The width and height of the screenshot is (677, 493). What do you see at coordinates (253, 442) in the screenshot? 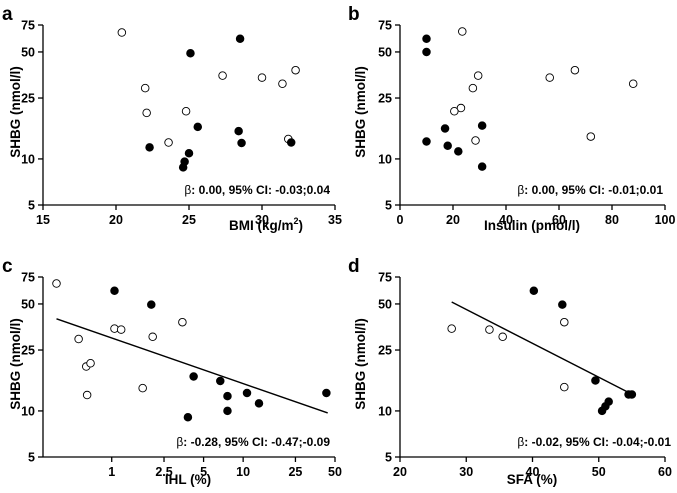
I see `regression-annotation: β: -0.28, 95% CI: -0.47;-0.09` at bounding box center [253, 442].